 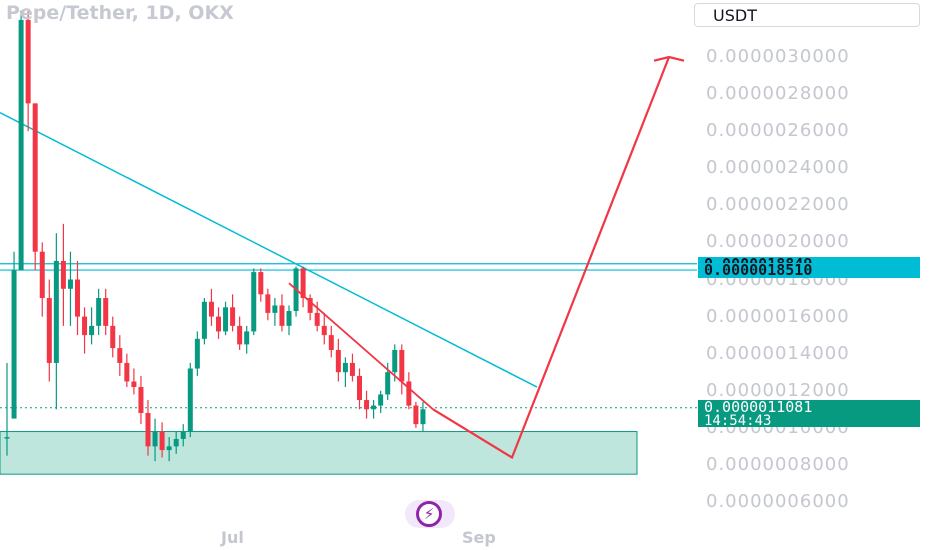 What do you see at coordinates (735, 15) in the screenshot?
I see `currency-label: USDT` at bounding box center [735, 15].